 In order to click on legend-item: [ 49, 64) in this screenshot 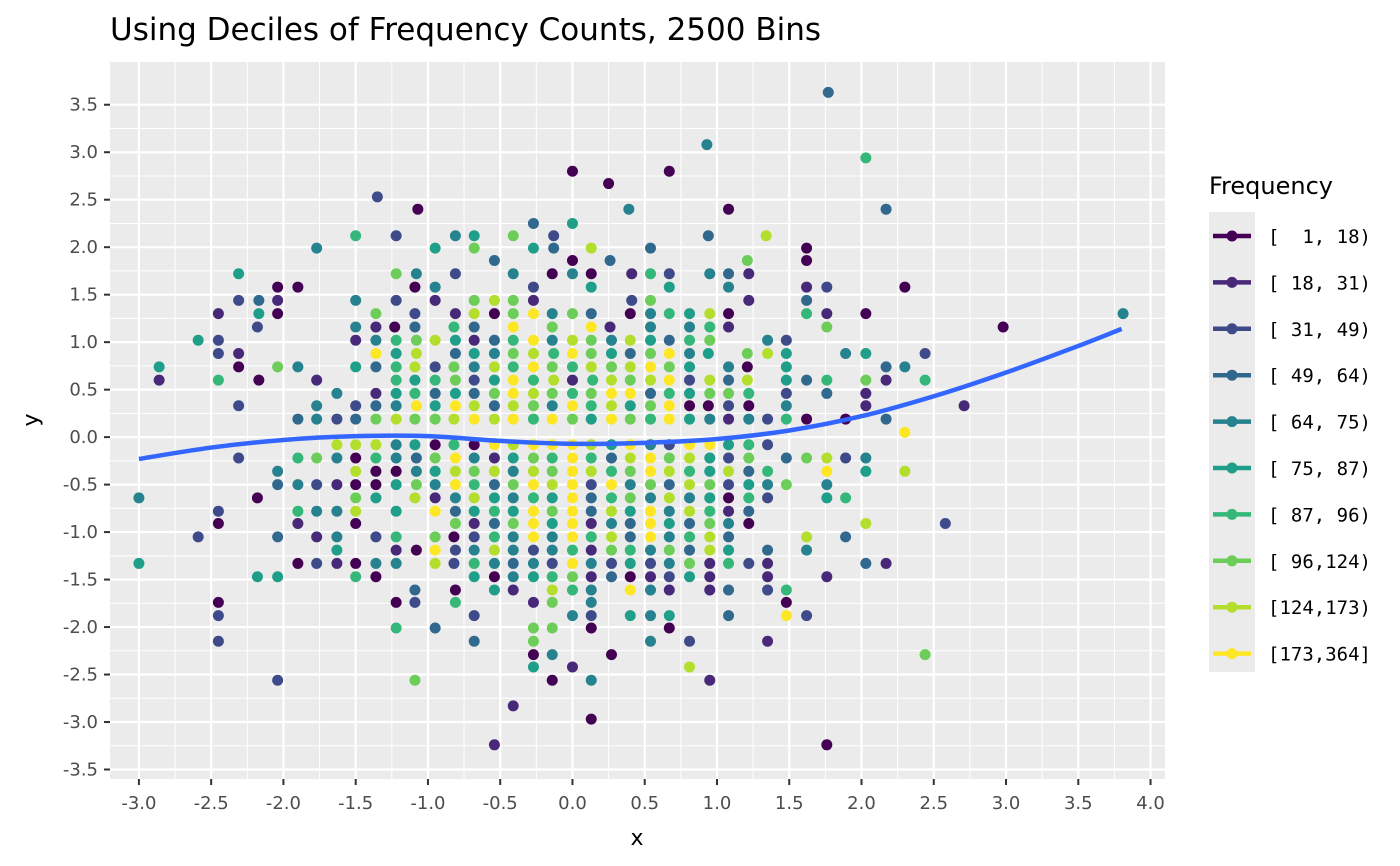, I will do `click(1292, 376)`.